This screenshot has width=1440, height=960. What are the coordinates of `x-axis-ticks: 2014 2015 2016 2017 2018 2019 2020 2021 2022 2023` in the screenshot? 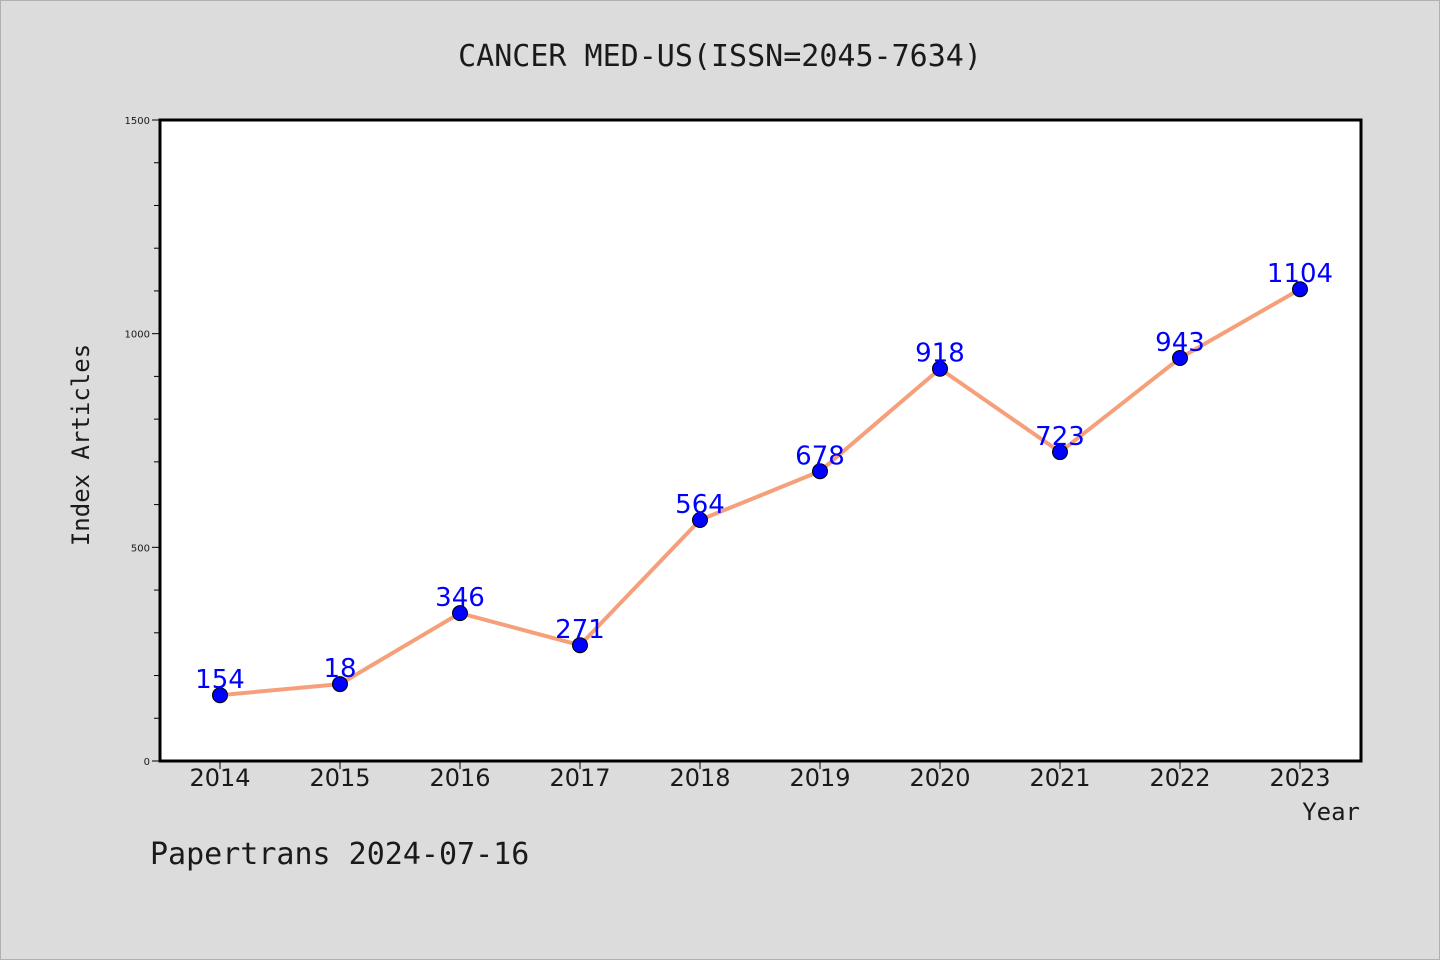 It's located at (760, 776).